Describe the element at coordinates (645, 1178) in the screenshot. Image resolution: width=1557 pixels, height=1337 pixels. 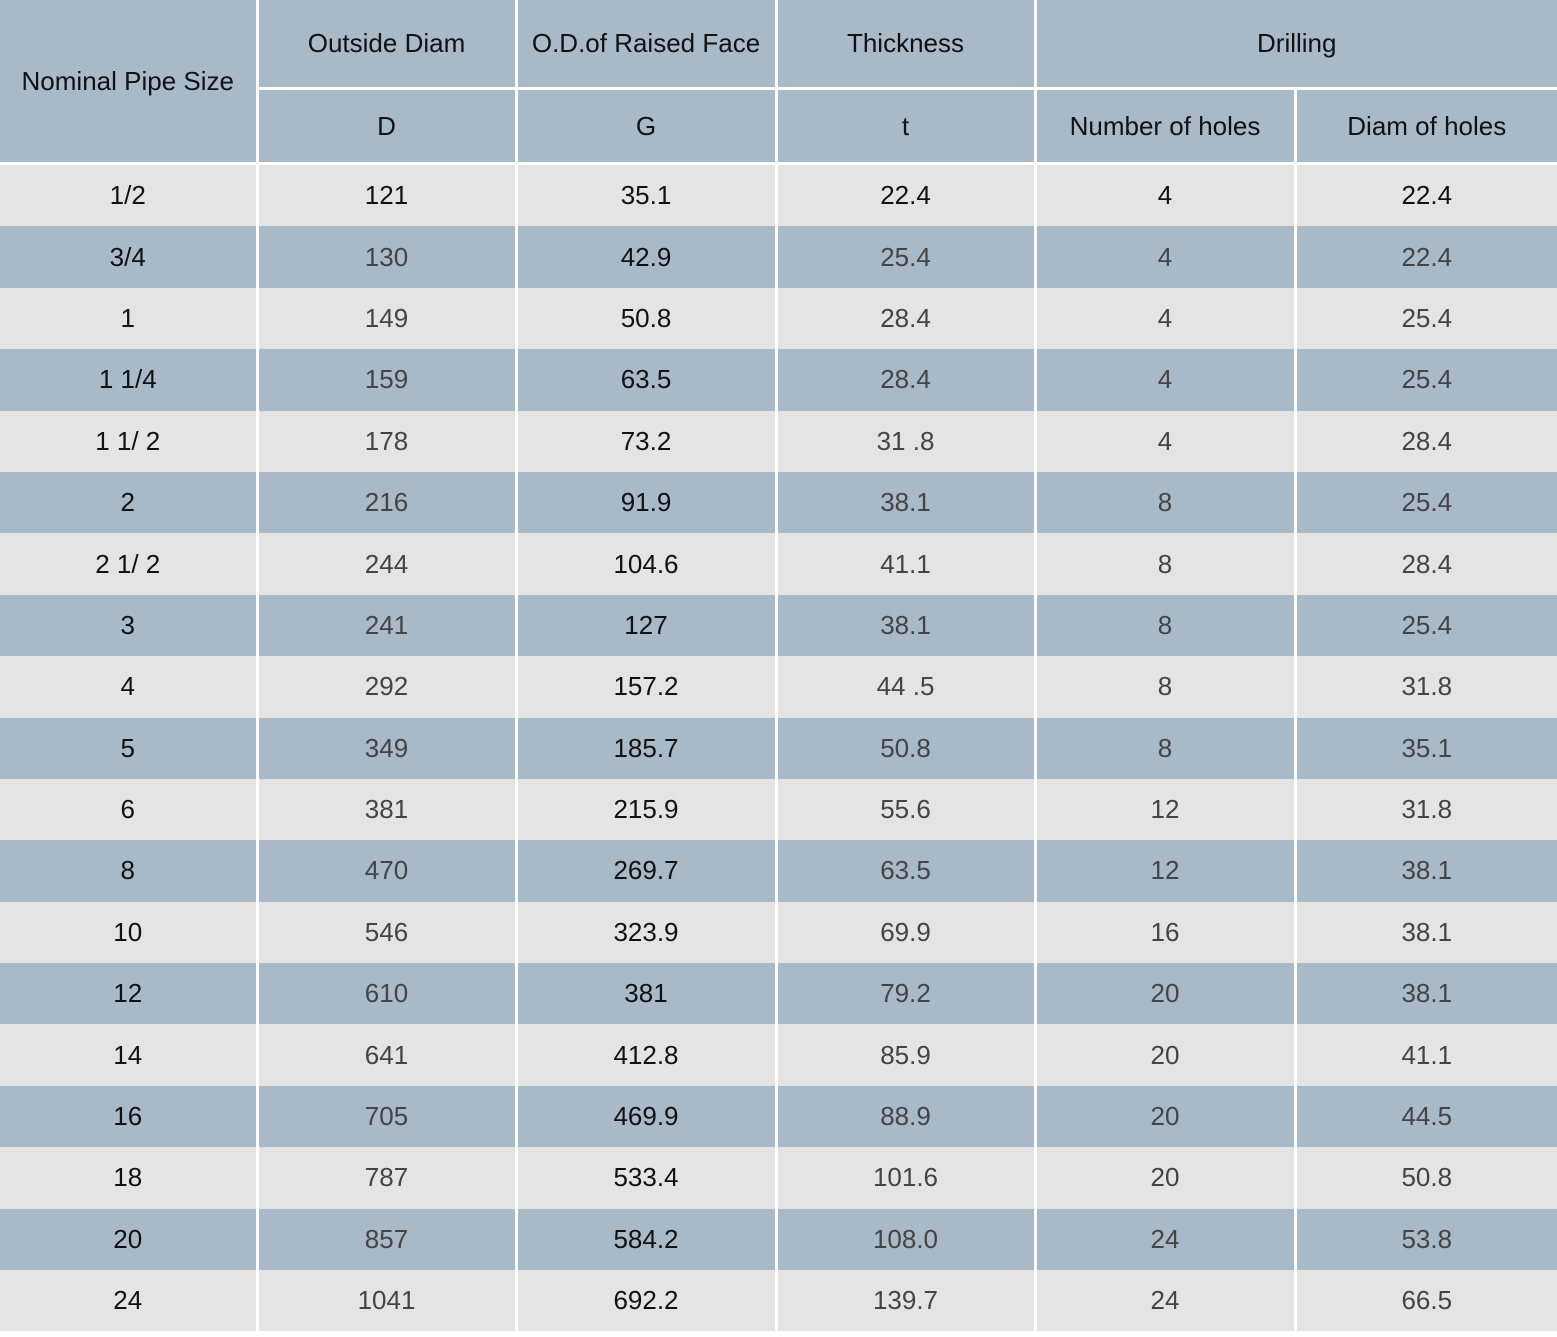
I see `cell-od-raised-face: 533.4` at that location.